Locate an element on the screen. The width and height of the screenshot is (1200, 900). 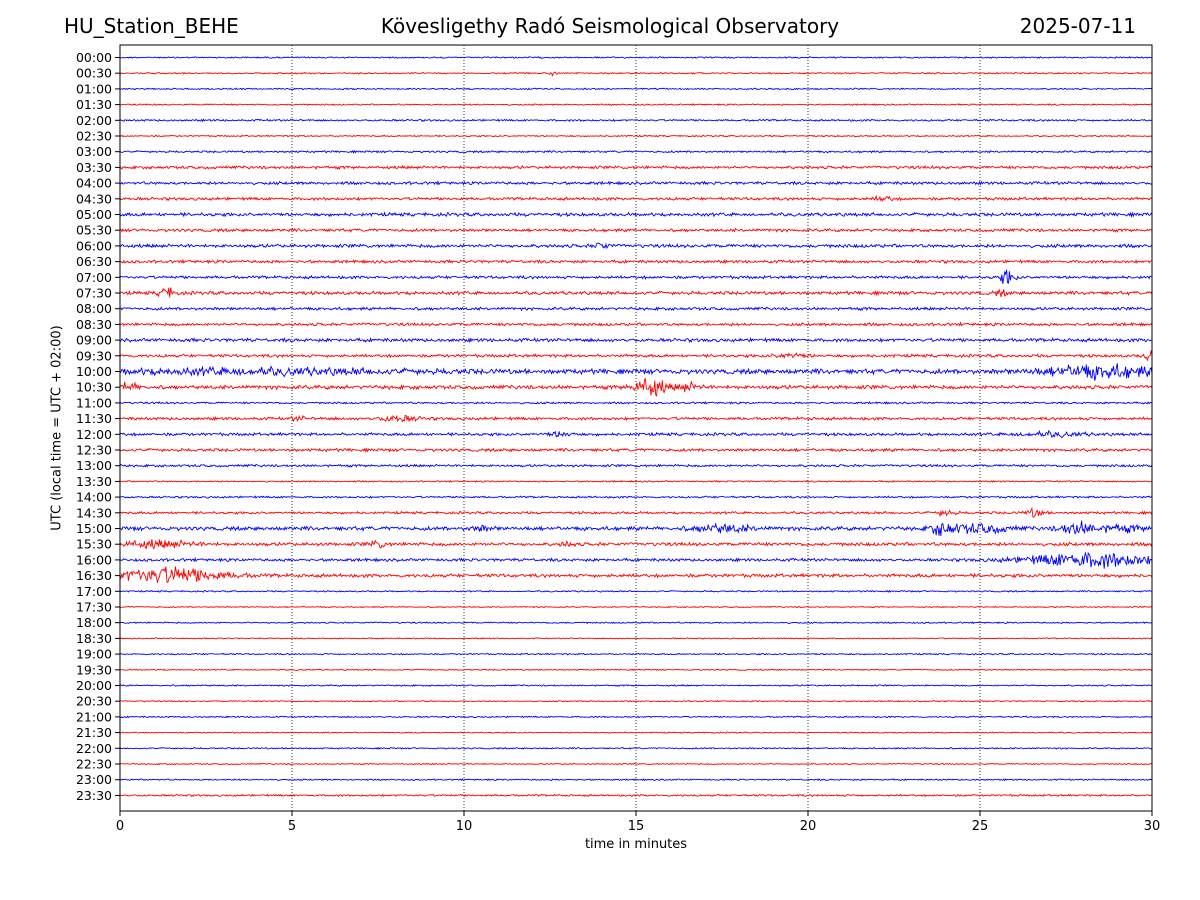
row-time-label: 19:00 is located at coordinates (94, 654).